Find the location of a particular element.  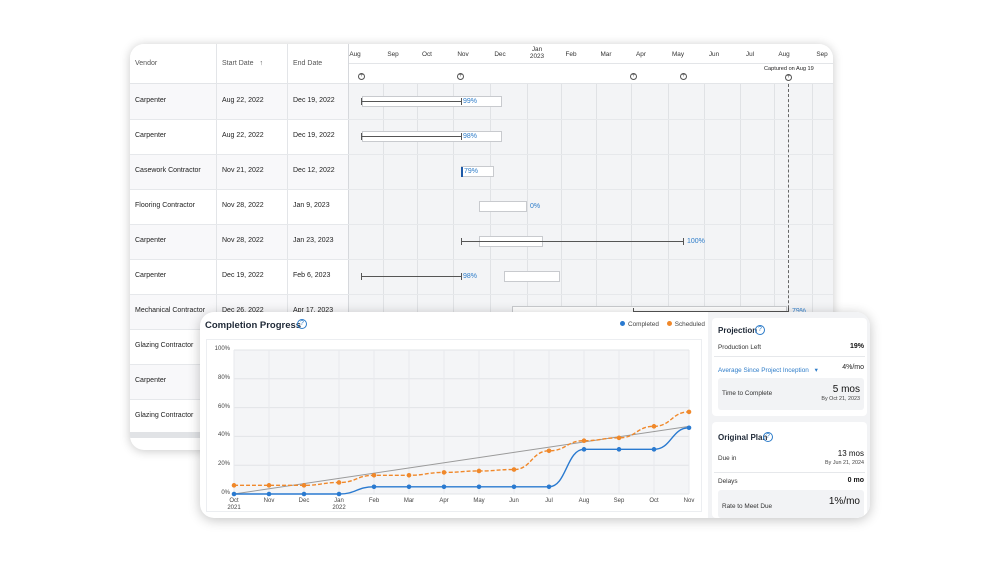

y-tick-label: 0% is located at coordinates (225, 493).